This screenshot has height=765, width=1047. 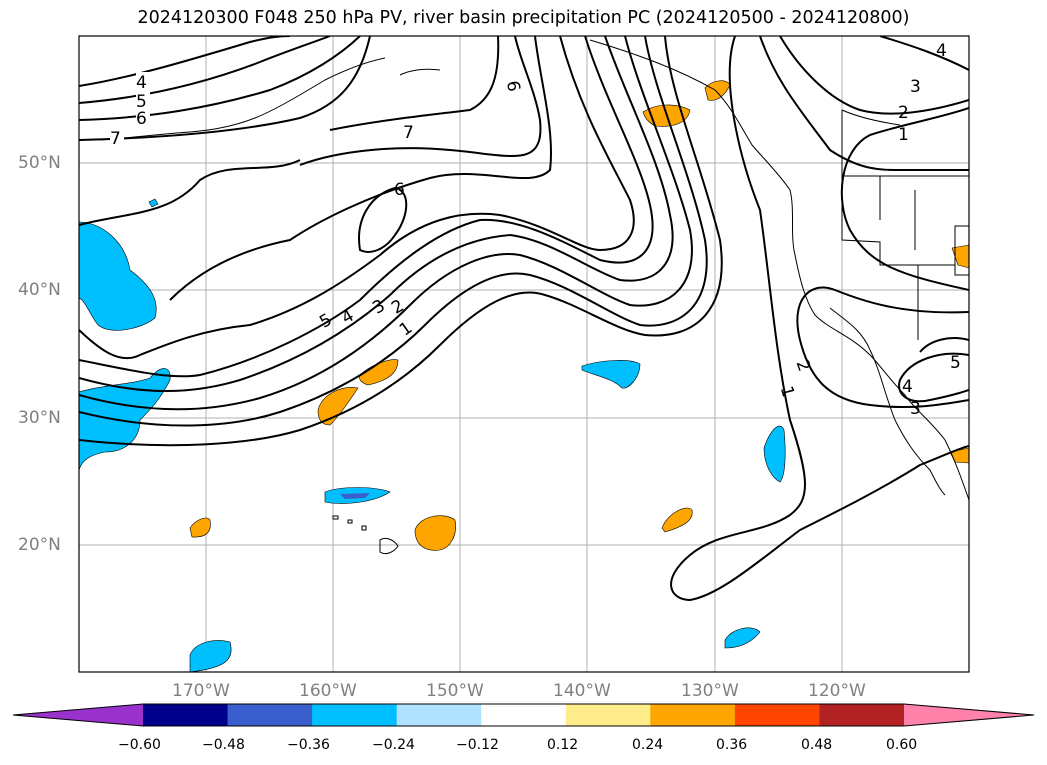 I want to click on colorbar-tick-label: −0.36, so click(x=308, y=745).